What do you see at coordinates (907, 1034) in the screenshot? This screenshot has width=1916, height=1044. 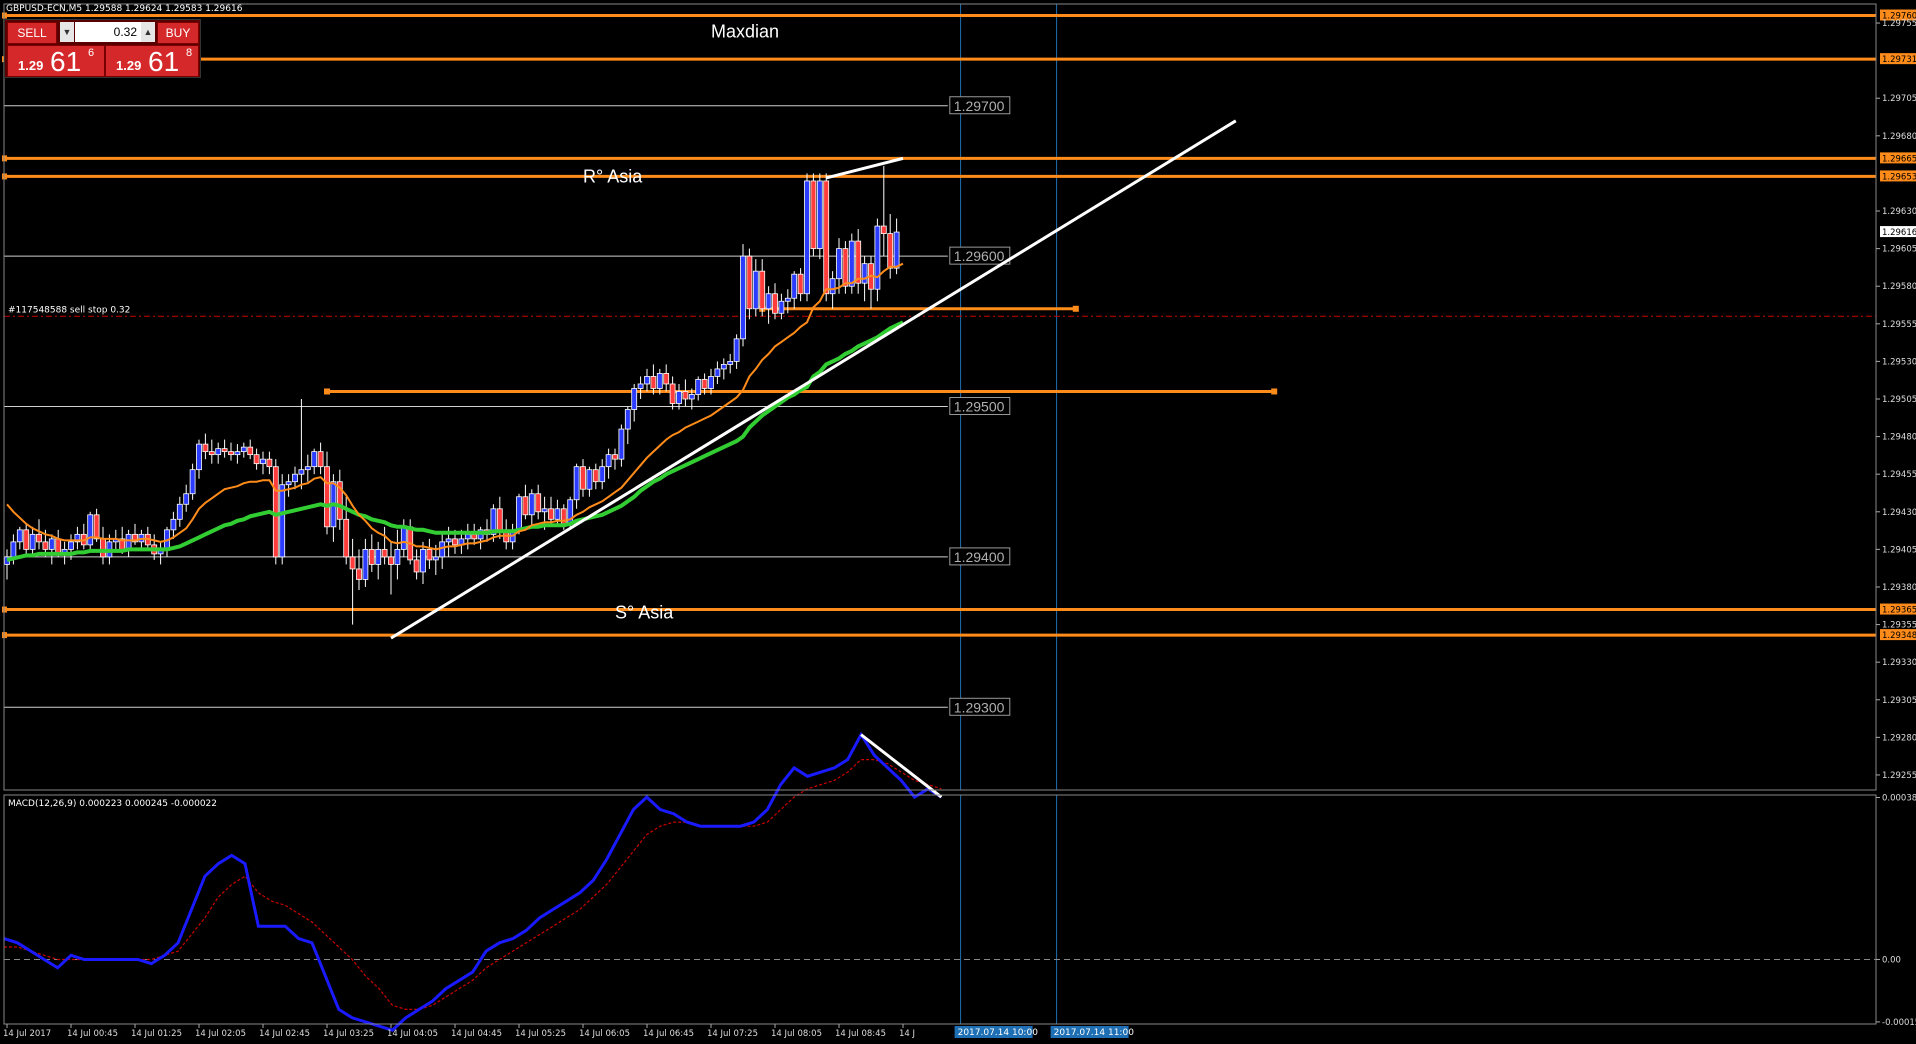 I see `x-tick-label: 14 J` at bounding box center [907, 1034].